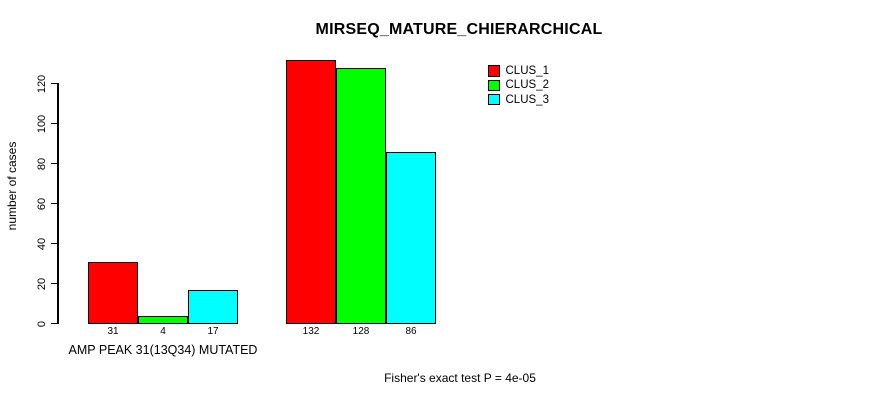 The image size is (890, 400). Describe the element at coordinates (42, 283) in the screenshot. I see `y-axis-tick-label: 20` at that location.